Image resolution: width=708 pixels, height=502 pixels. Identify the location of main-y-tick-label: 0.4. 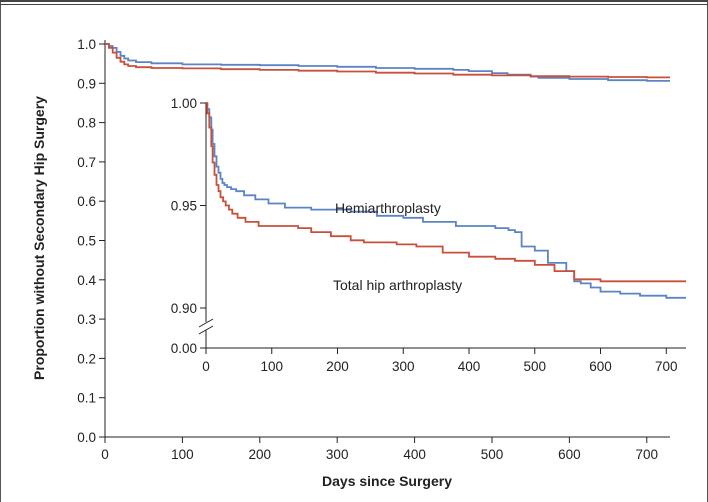
(86, 280).